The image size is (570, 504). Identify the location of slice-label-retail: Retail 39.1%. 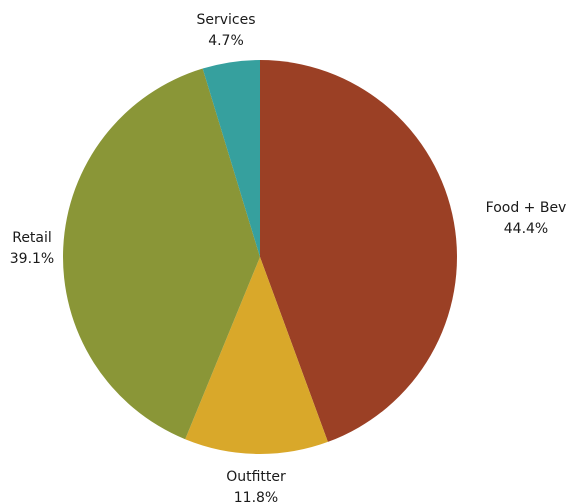
(32, 248).